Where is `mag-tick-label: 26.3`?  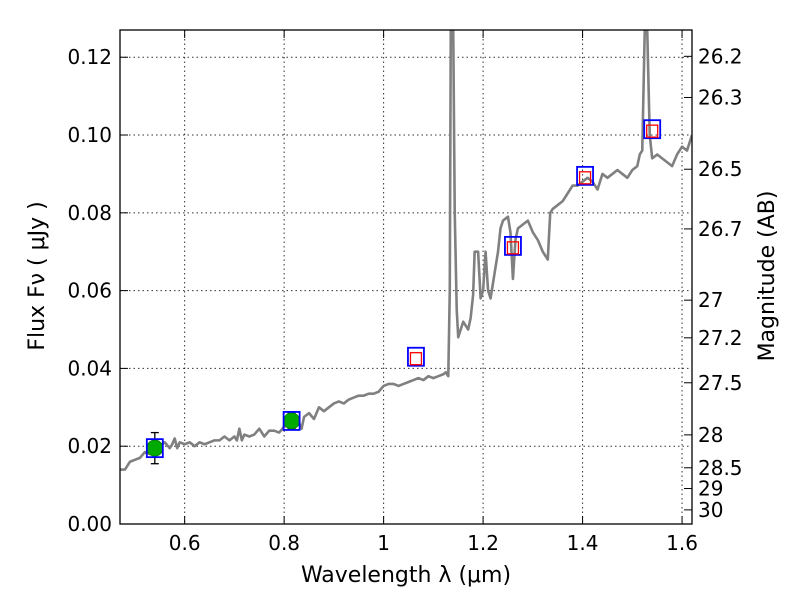 mag-tick-label: 26.3 is located at coordinates (720, 97).